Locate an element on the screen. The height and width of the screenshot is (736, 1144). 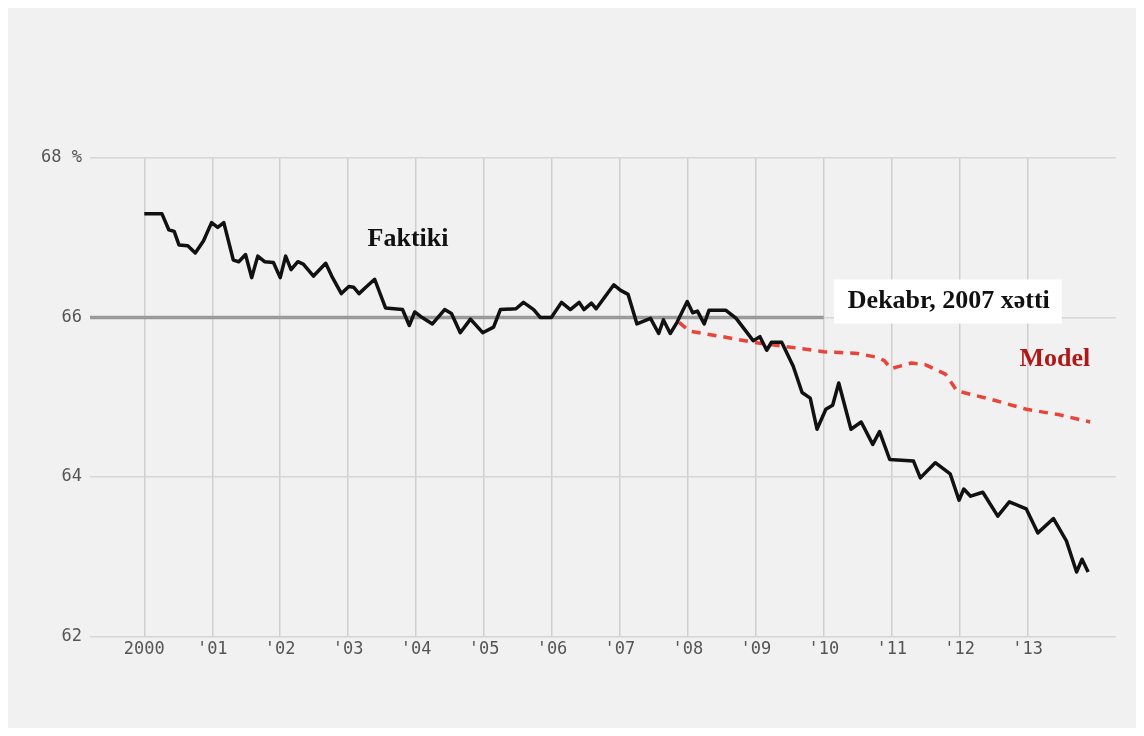
line-series is located at coordinates (884, 372).